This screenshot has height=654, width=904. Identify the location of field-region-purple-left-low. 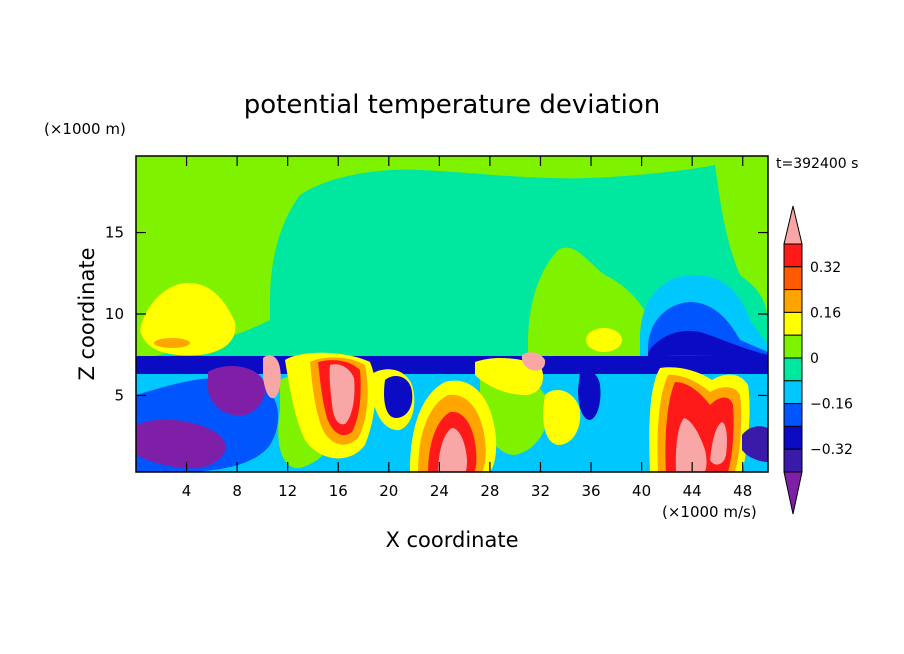
(181, 444).